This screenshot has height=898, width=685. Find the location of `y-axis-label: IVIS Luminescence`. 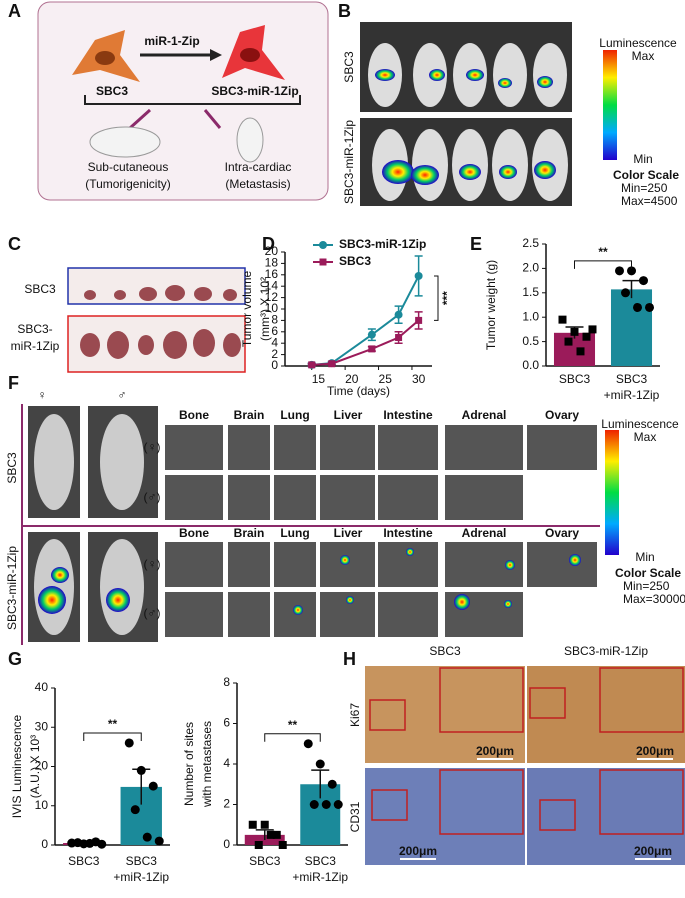

y-axis-label: IVIS Luminescence is located at coordinates (17, 766).